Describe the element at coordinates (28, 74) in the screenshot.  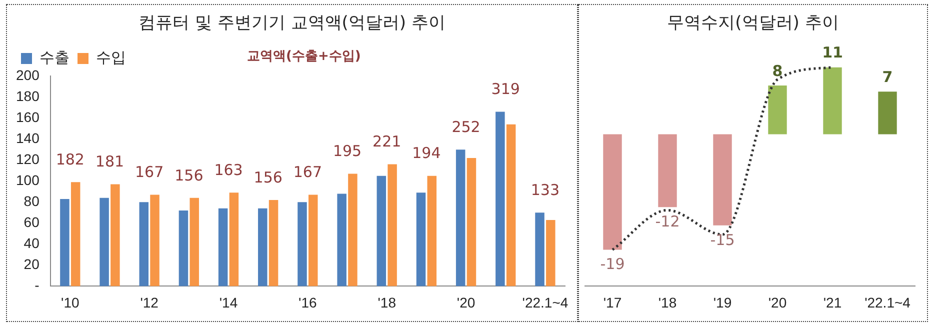
I see `y-tick-label: 200` at that location.